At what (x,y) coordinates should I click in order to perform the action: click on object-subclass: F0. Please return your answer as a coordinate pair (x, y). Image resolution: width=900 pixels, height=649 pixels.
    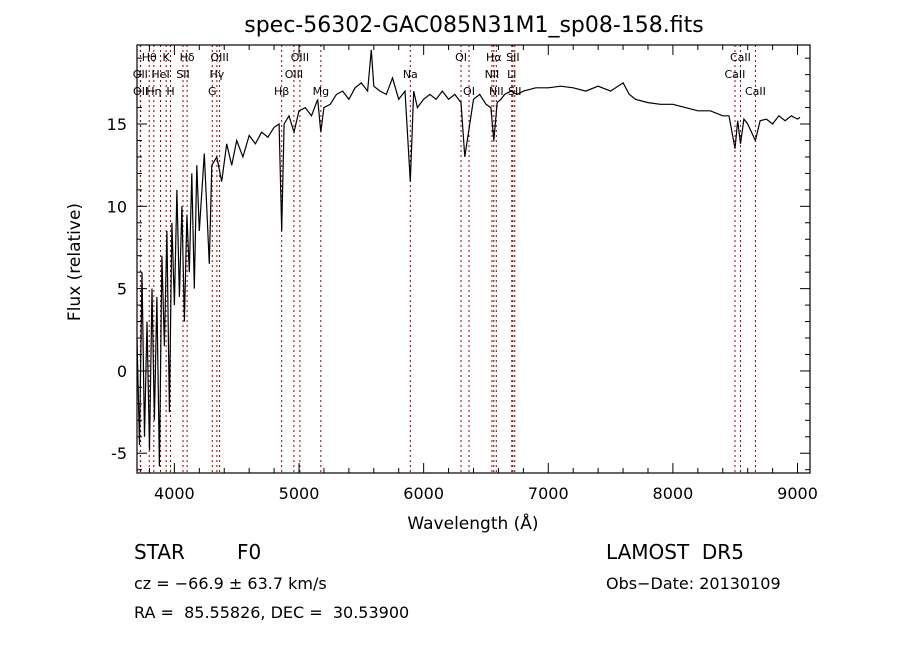
    Looking at the image, I should click on (249, 552).